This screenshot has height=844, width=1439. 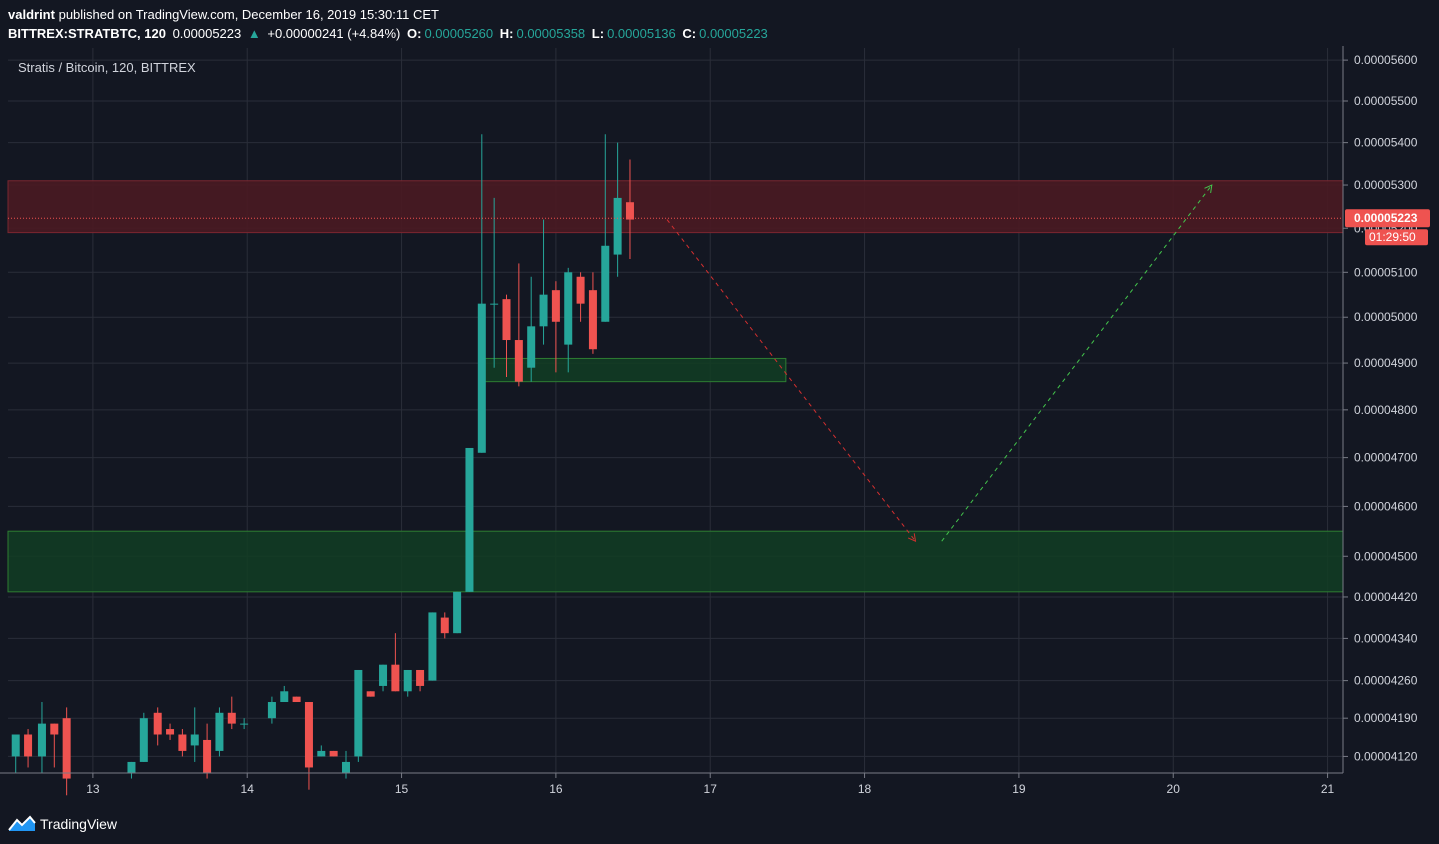 I want to click on price-tick-label: 0.00005100, so click(x=1386, y=272).